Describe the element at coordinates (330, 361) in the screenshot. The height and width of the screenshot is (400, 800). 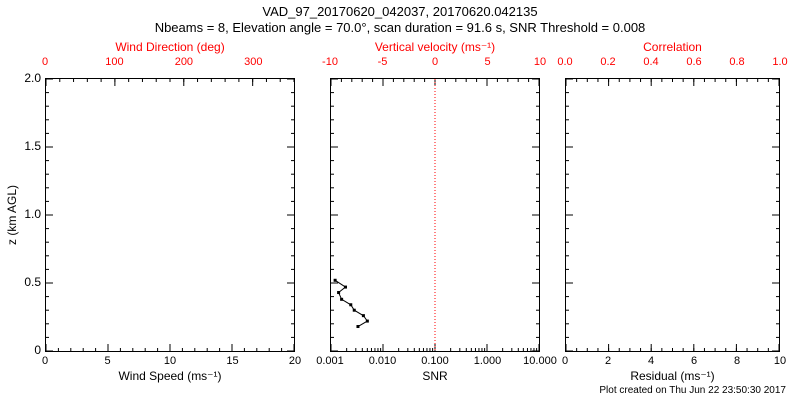
I see `bottom-axis-tick-label: 0.001` at that location.